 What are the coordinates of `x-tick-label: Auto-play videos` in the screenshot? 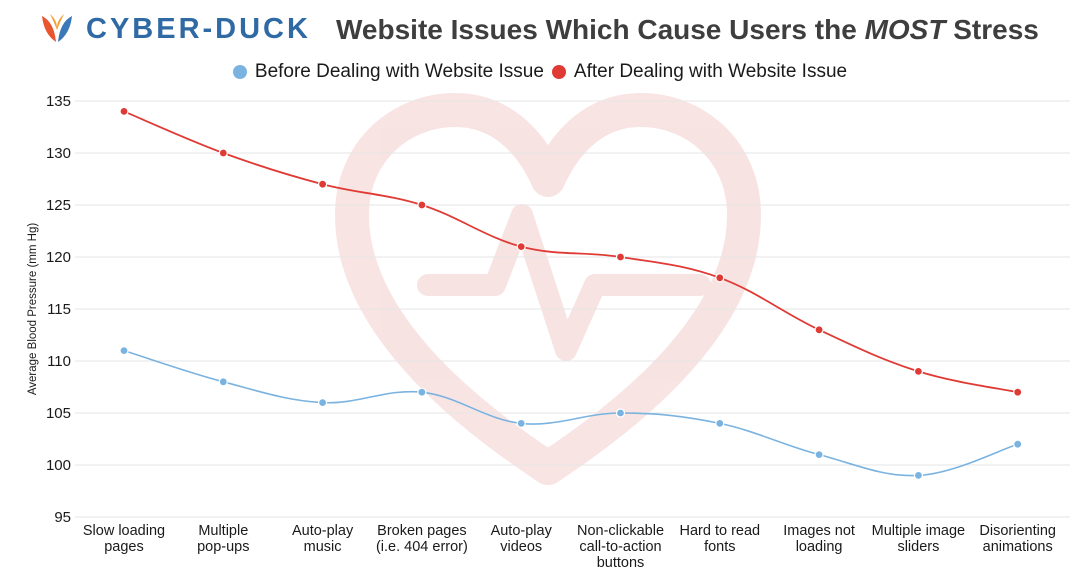 It's located at (522, 539).